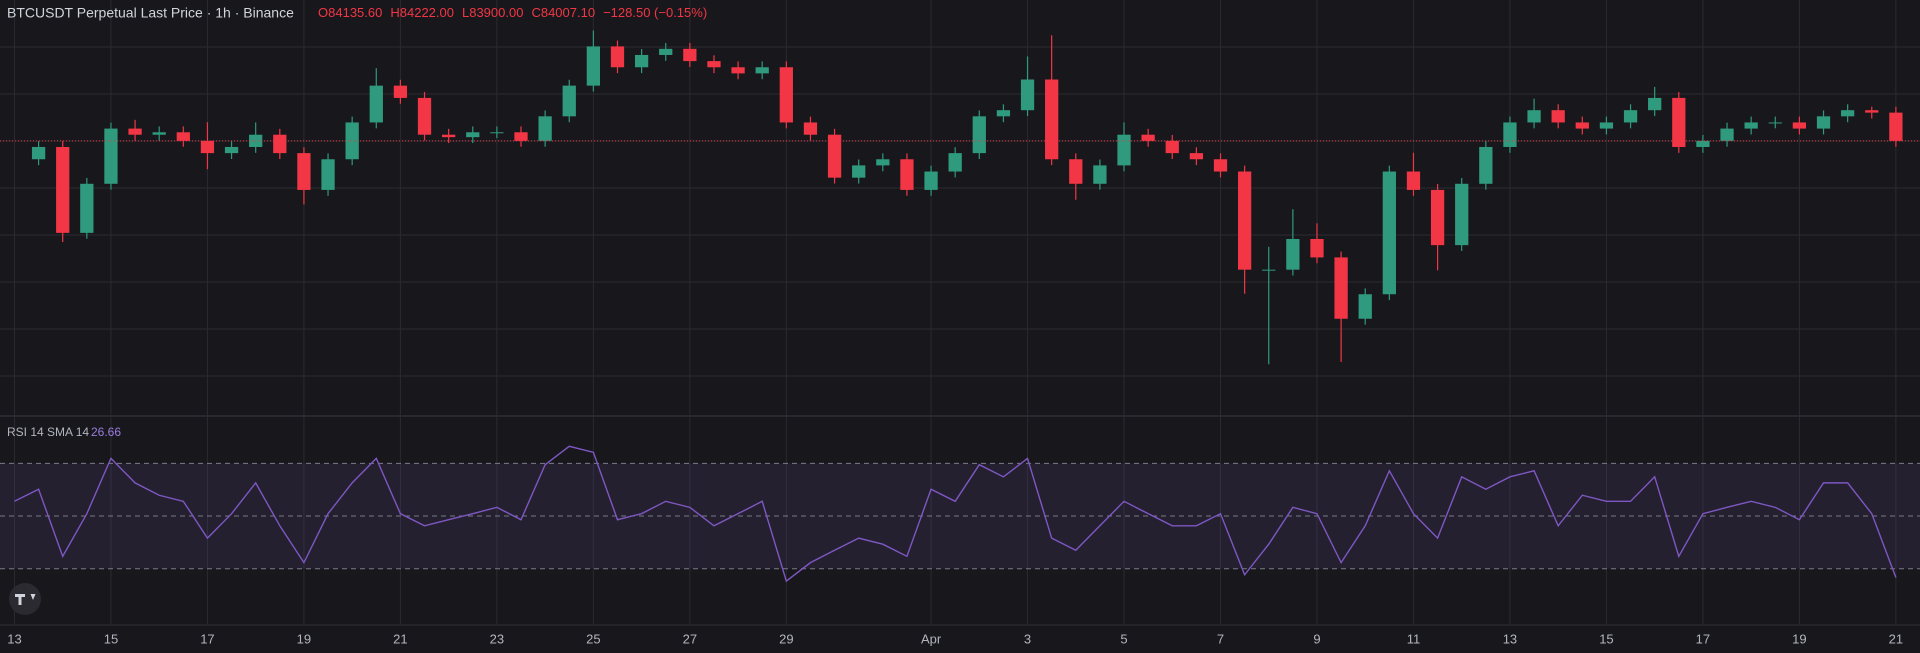 The height and width of the screenshot is (653, 1920). Describe the element at coordinates (1414, 638) in the screenshot. I see `x-tick-label: 11` at that location.